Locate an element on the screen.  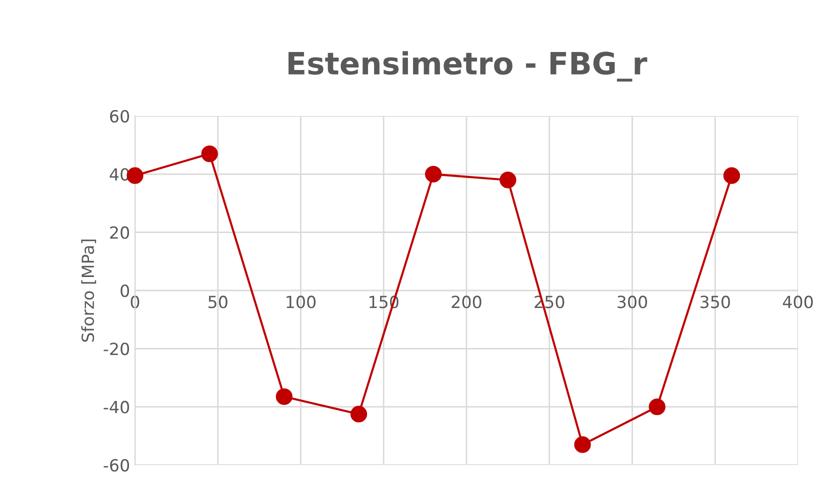
y-tick-label: 0 is located at coordinates (125, 291).